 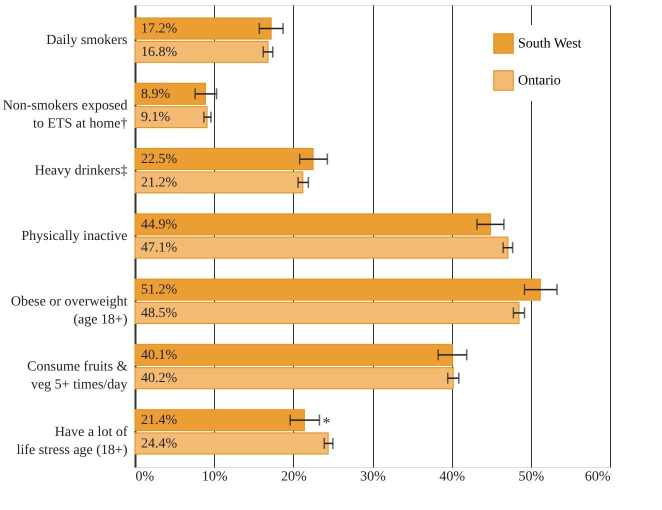 What do you see at coordinates (159, 290) in the screenshot?
I see `data-label: 51.2%` at bounding box center [159, 290].